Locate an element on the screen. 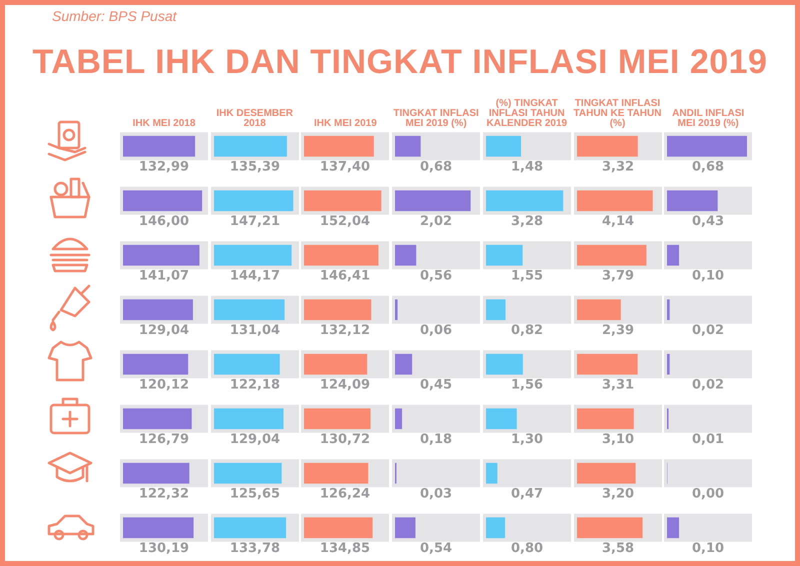  data-label: 0,47 is located at coordinates (526, 494).